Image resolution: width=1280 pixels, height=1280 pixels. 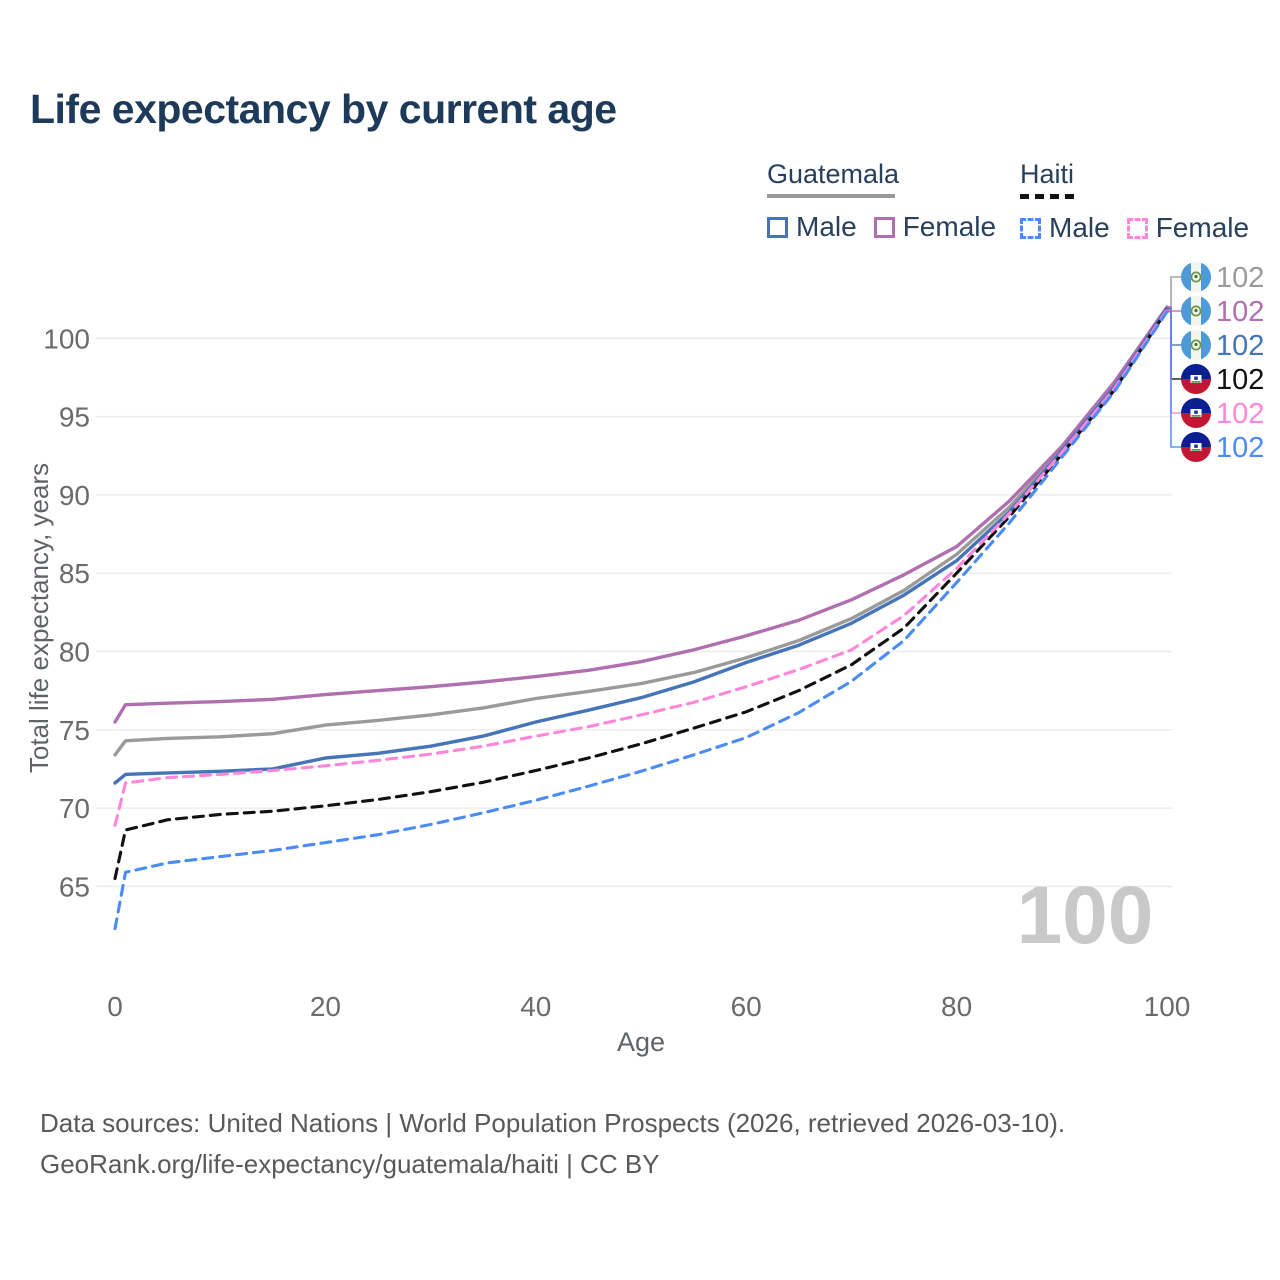 What do you see at coordinates (777, 227) in the screenshot?
I see `guatemala-male-swatch-icon` at bounding box center [777, 227].